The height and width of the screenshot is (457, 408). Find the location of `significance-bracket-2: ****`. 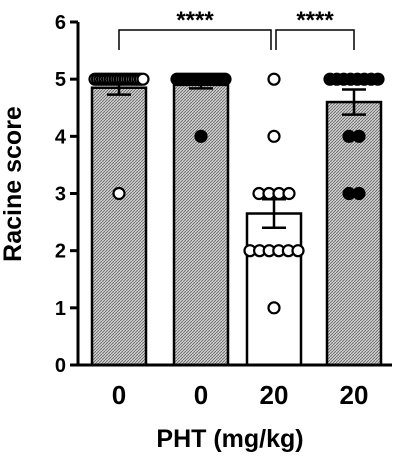

significance-bracket-2: **** is located at coordinates (315, 28).